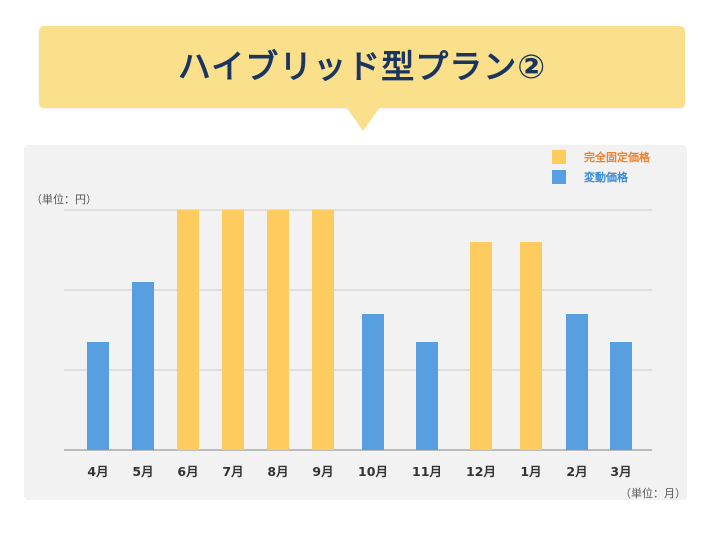 The image size is (724, 537). I want to click on x-axis-unit-label: （単位：月）, so click(653, 493).